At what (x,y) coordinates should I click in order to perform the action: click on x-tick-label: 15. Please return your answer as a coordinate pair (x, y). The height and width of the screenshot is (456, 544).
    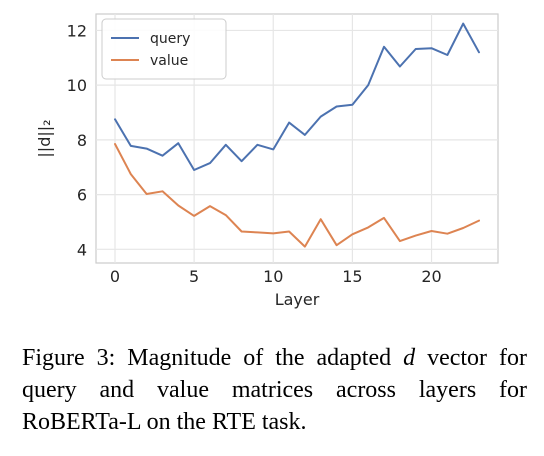
    Looking at the image, I should click on (352, 276).